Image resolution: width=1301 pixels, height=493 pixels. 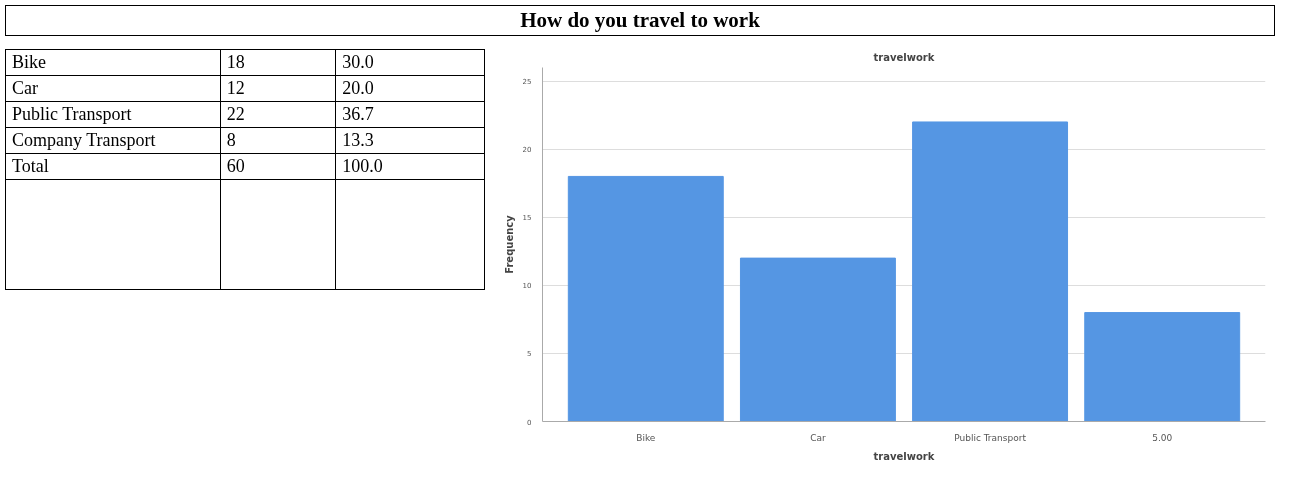 I want to click on text: 8, so click(x=278, y=140).